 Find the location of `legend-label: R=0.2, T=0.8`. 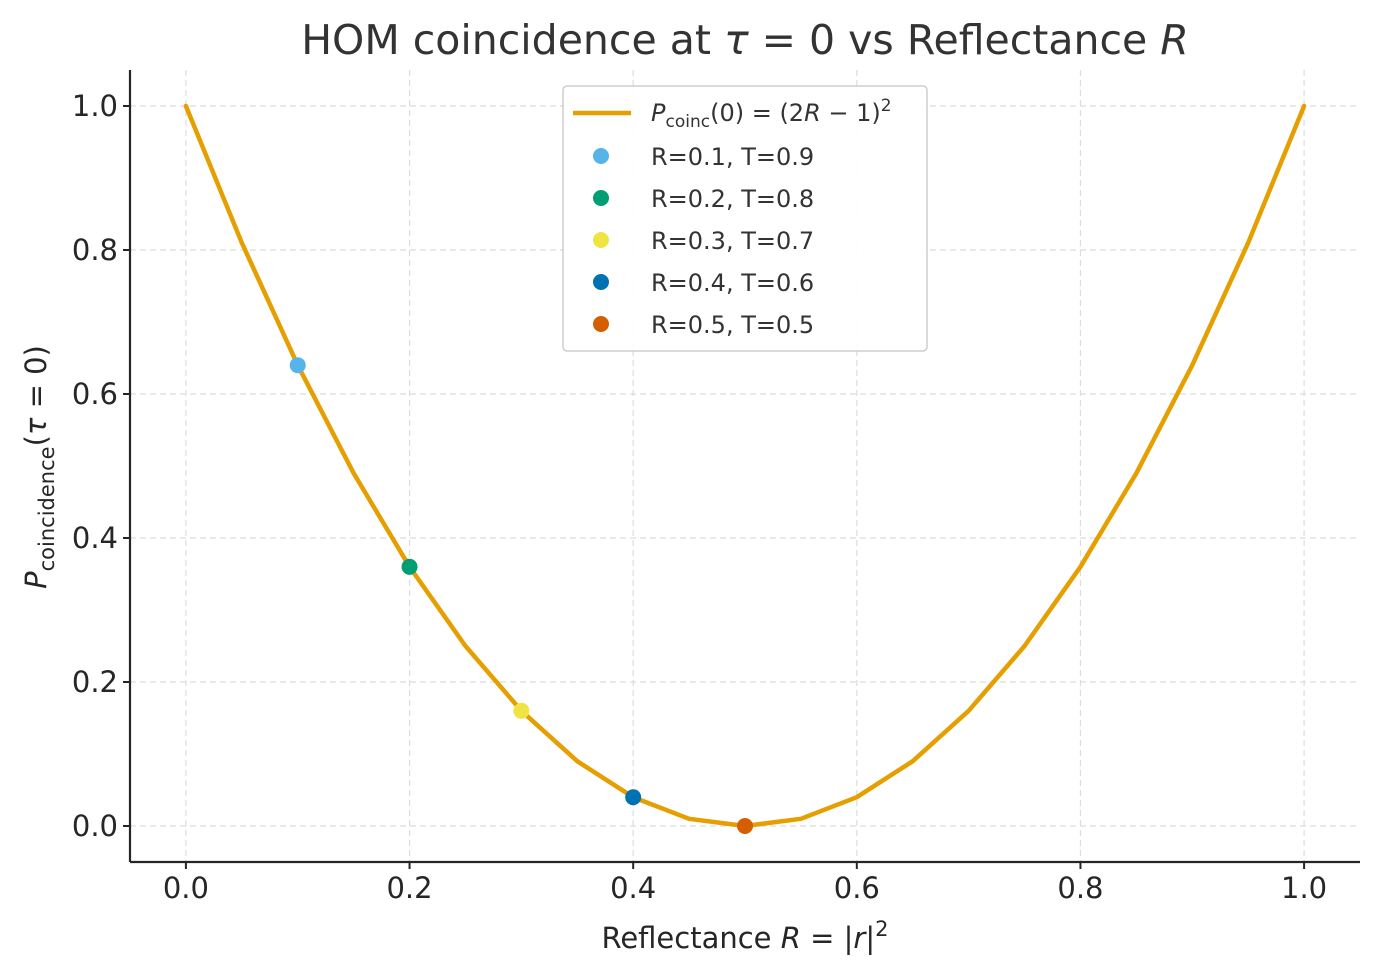

legend-label: R=0.2, T=0.8 is located at coordinates (732, 199).